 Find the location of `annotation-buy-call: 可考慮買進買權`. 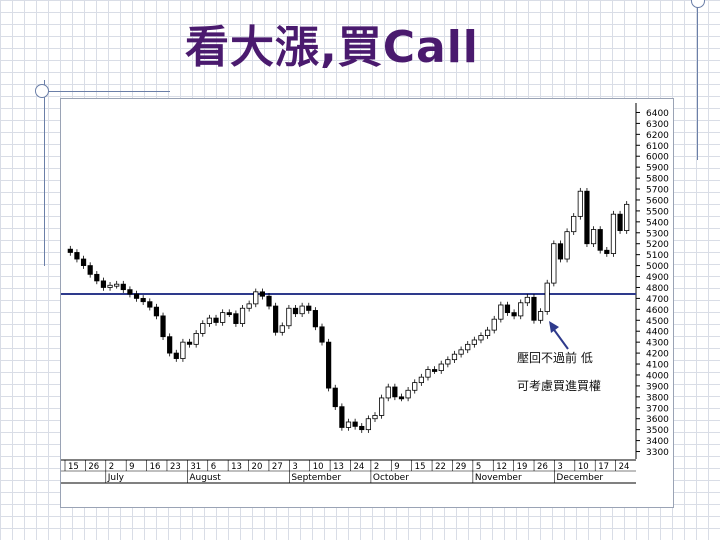

annotation-buy-call: 可考慮買進買權 is located at coordinates (566, 386).